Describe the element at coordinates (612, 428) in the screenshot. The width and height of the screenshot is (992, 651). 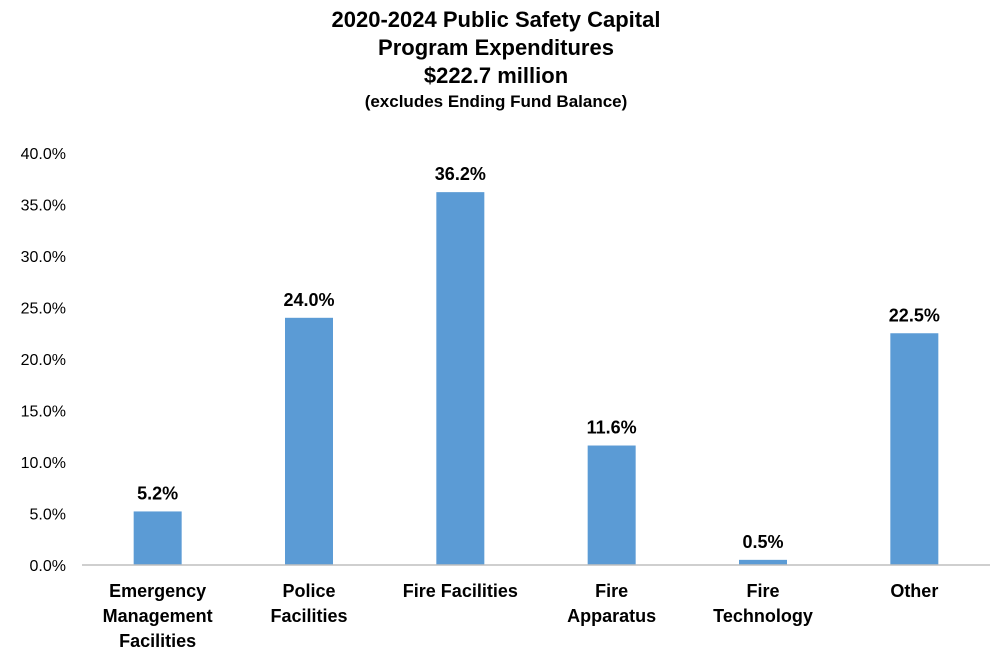
I see `data-label: 11.6%` at that location.